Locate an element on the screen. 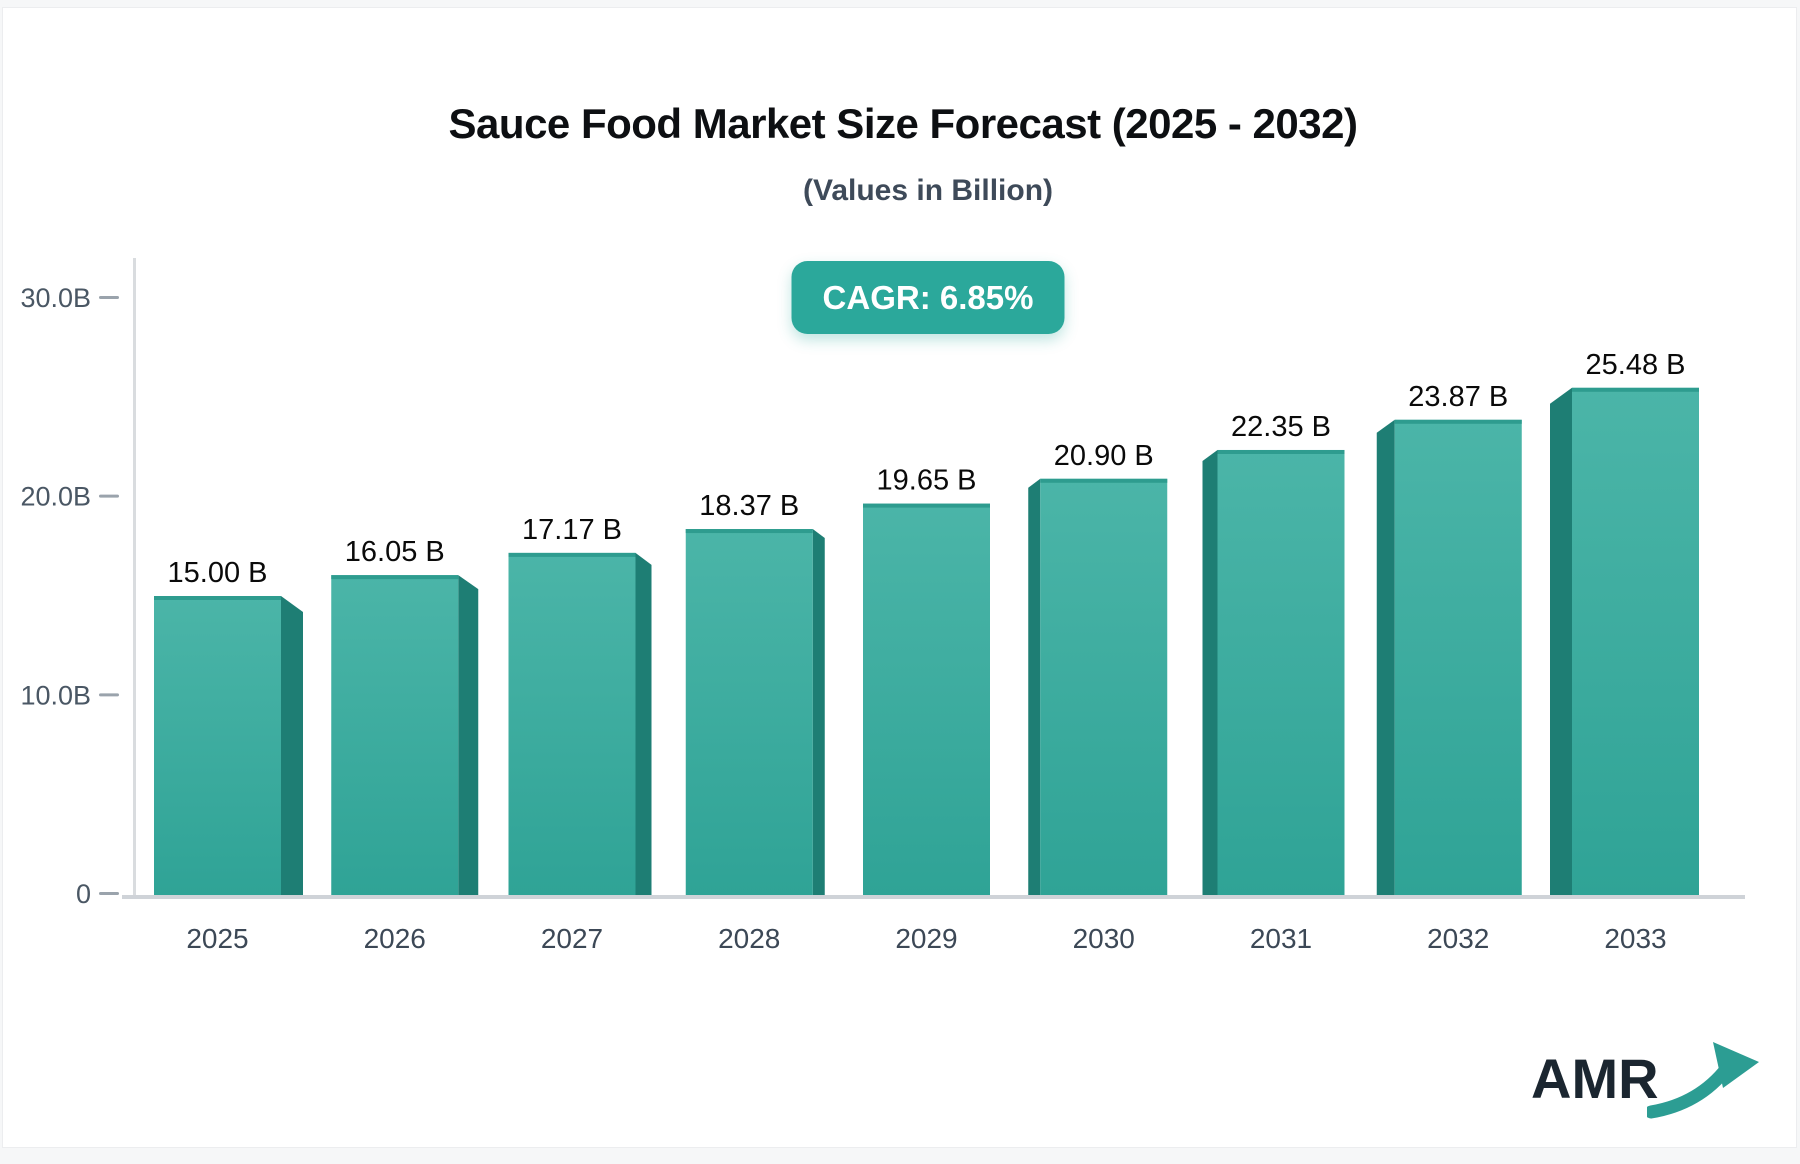 The width and height of the screenshot is (1800, 1164). y-axis-line is located at coordinates (134, 577).